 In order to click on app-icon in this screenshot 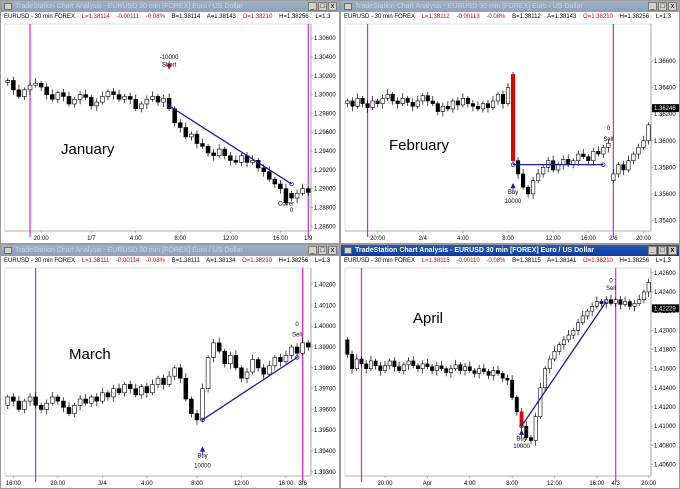, I will do `click(348, 250)`.